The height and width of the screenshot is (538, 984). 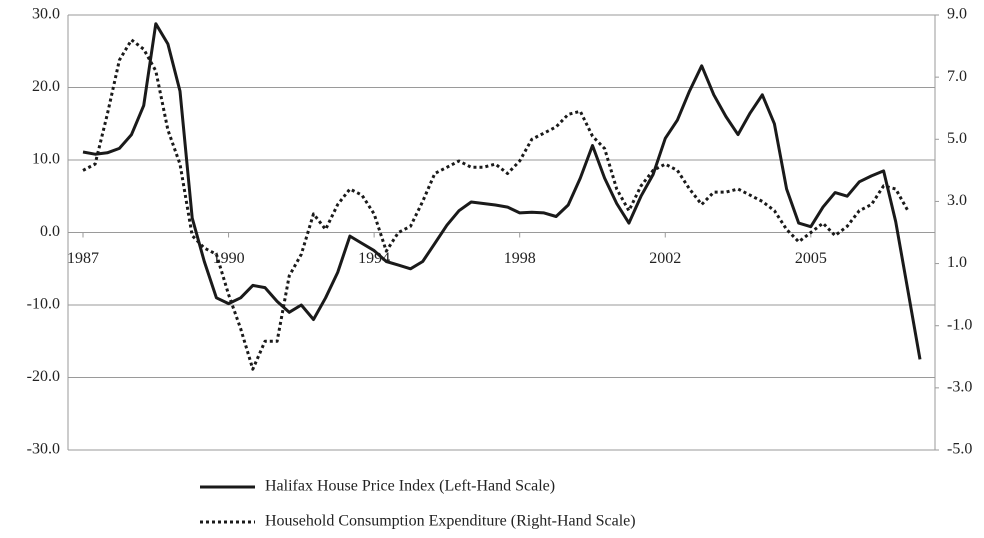 What do you see at coordinates (959, 449) in the screenshot?
I see `y2-tick-label: -5.0` at bounding box center [959, 449].